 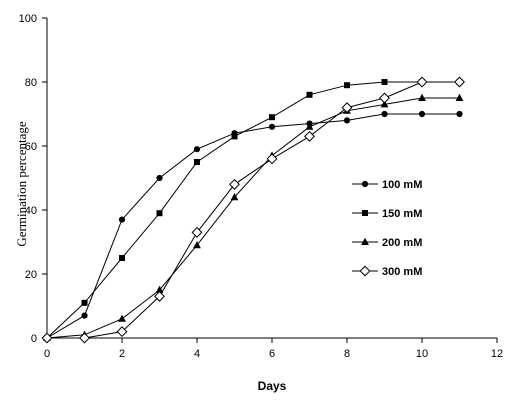 I want to click on y-tick-label: 40, so click(x=31, y=211).